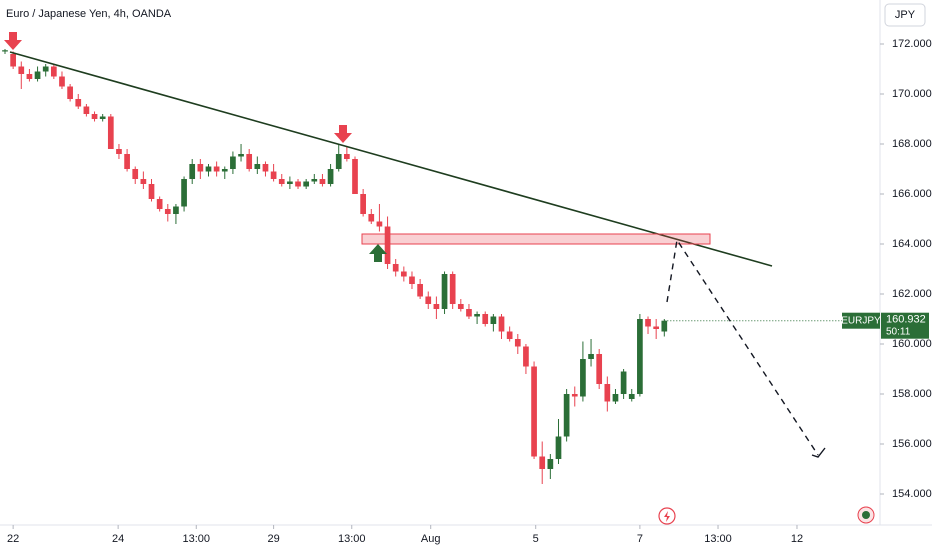 This screenshot has width=932, height=550. What do you see at coordinates (912, 244) in the screenshot?
I see `y-tick-label: 164.000` at bounding box center [912, 244].